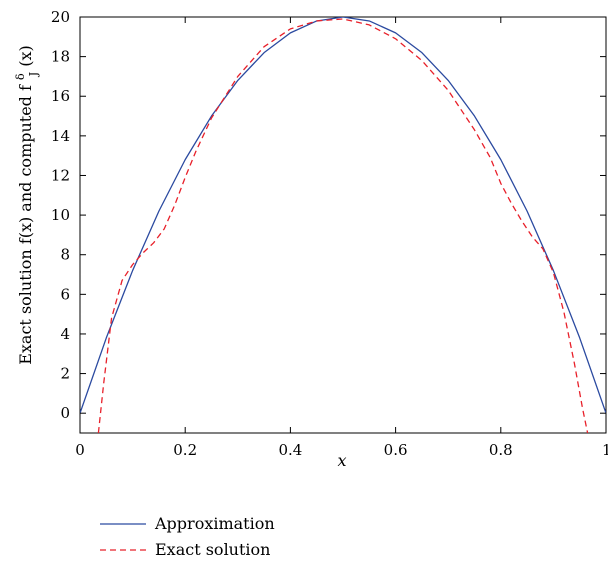 The image size is (608, 569). I want to click on x-tick-label: 0, so click(80, 450).